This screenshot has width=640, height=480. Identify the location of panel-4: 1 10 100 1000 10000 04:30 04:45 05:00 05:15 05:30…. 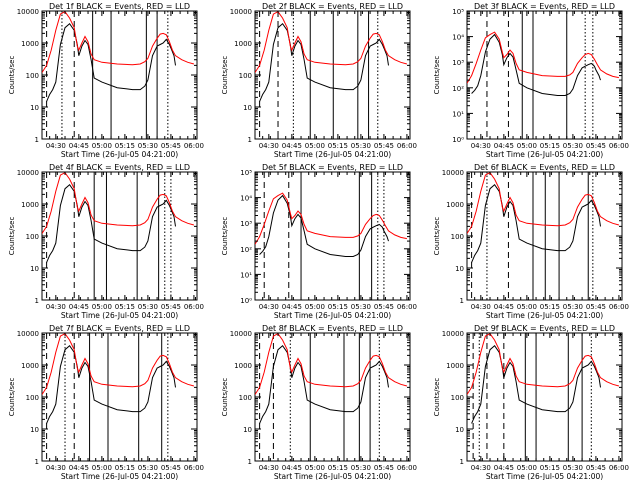
(106, 241).